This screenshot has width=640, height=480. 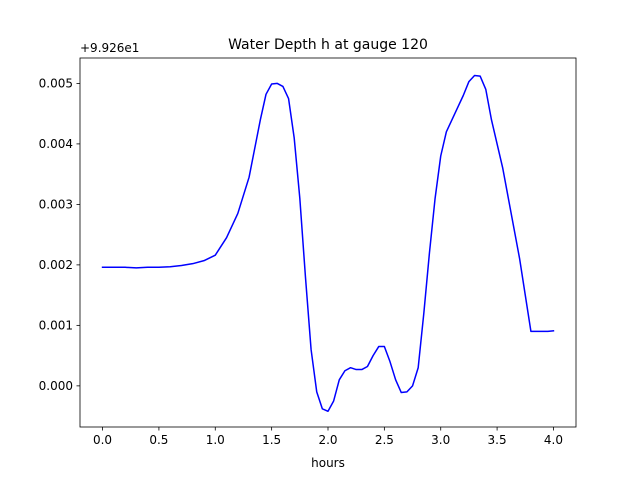 What do you see at coordinates (328, 45) in the screenshot?
I see `chart-title: Water Depth h at gauge 120` at bounding box center [328, 45].